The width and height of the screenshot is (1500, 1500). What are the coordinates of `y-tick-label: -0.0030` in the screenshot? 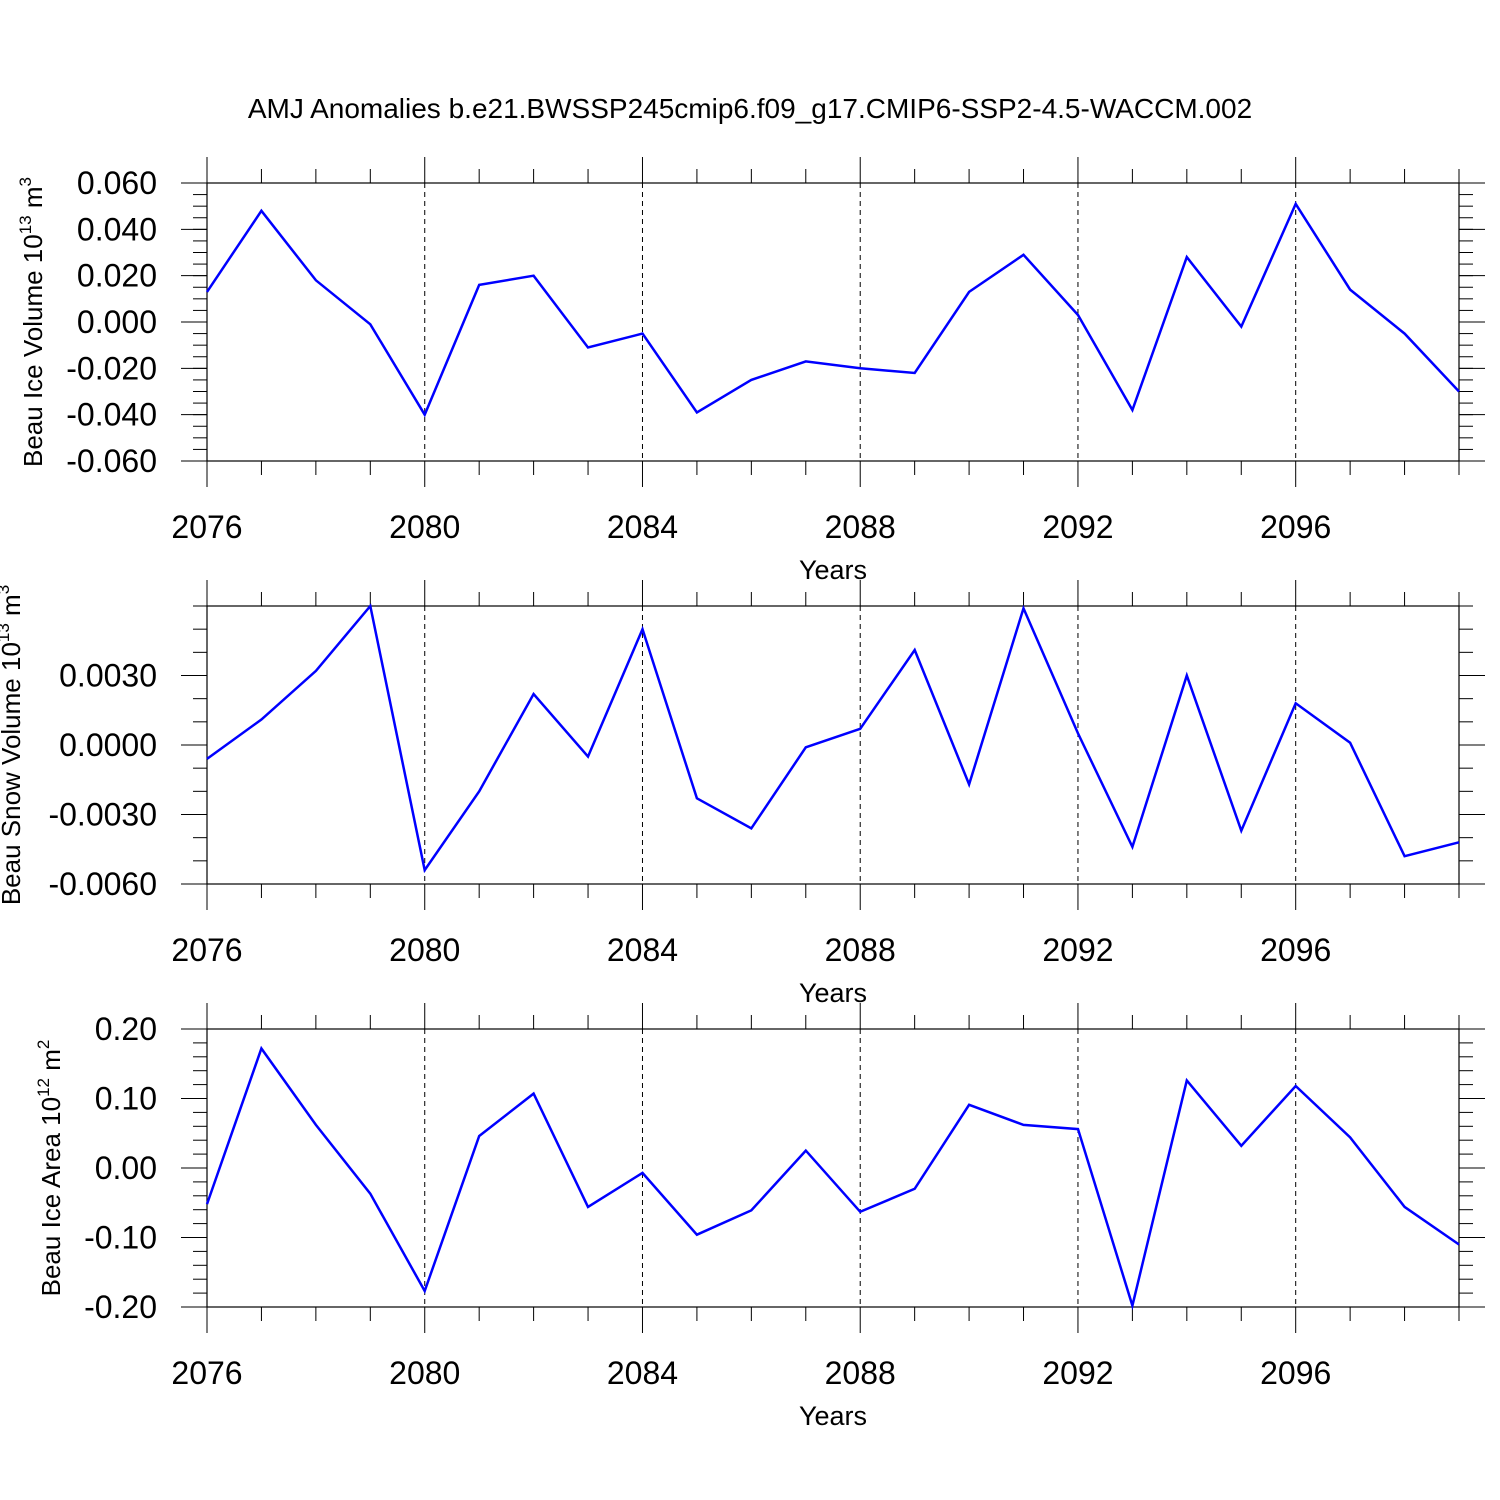 It's located at (102, 815).